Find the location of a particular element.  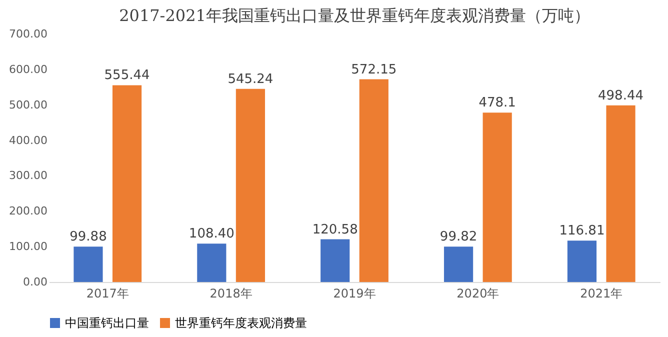

data-label: 572.15 is located at coordinates (374, 70).